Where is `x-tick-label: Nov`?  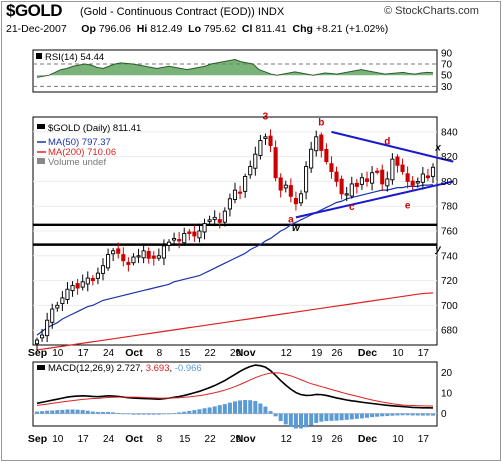 x-tick-label: Nov is located at coordinates (246, 439).